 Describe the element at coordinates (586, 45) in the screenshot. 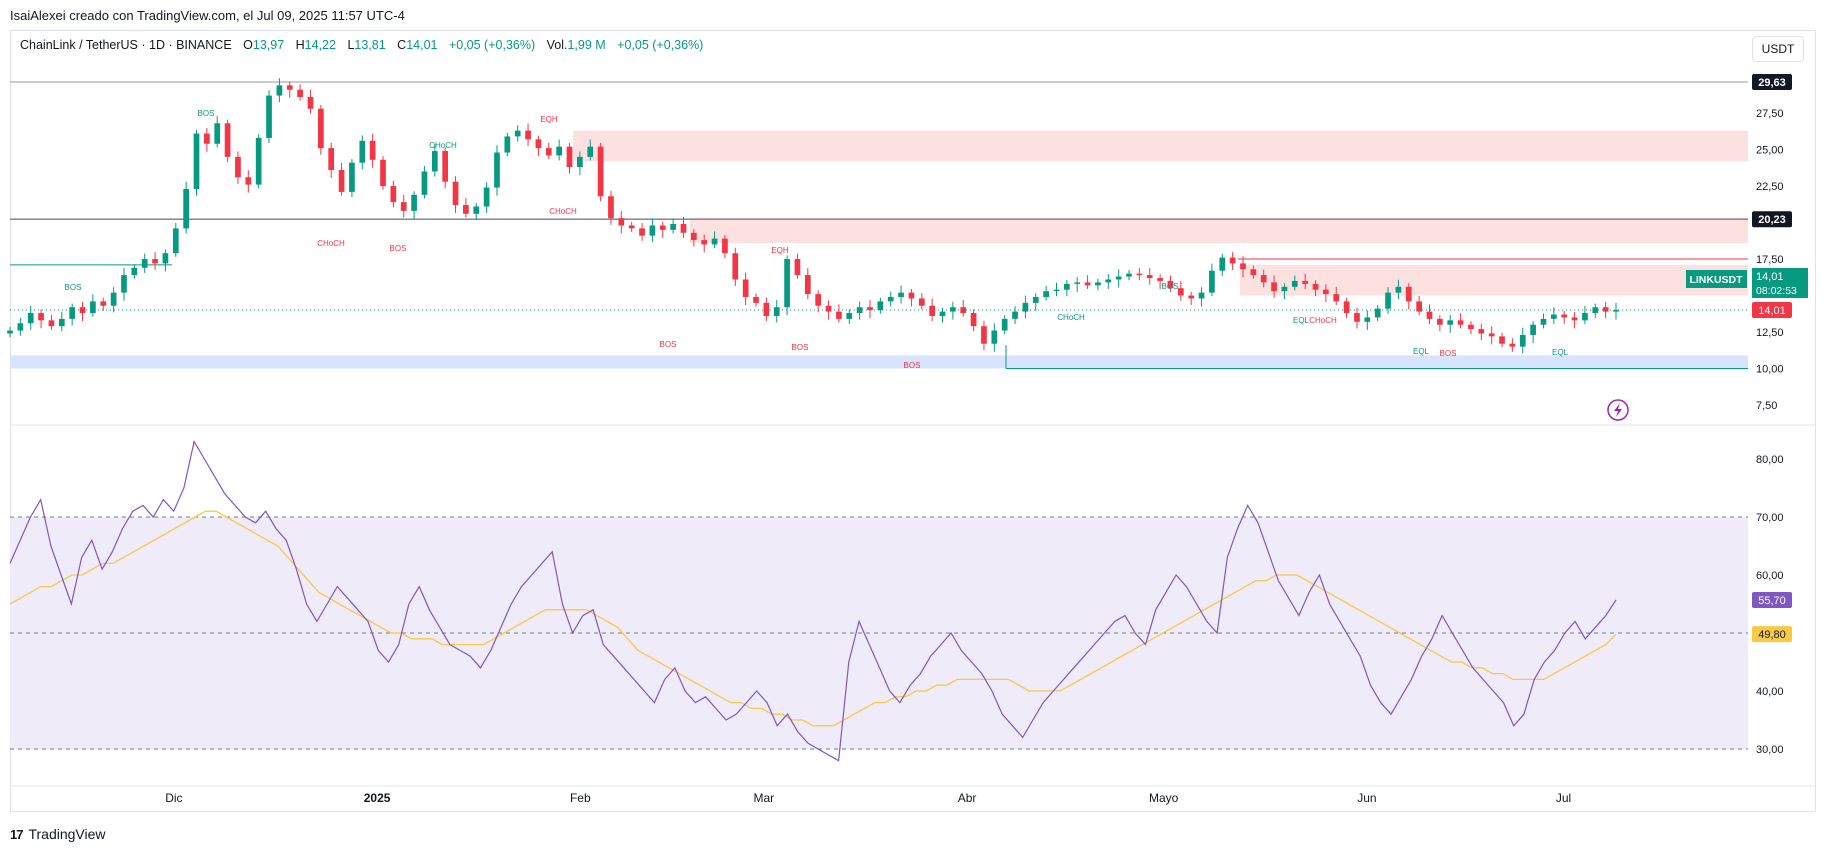

I see `volume-value: 1,99 M` at that location.